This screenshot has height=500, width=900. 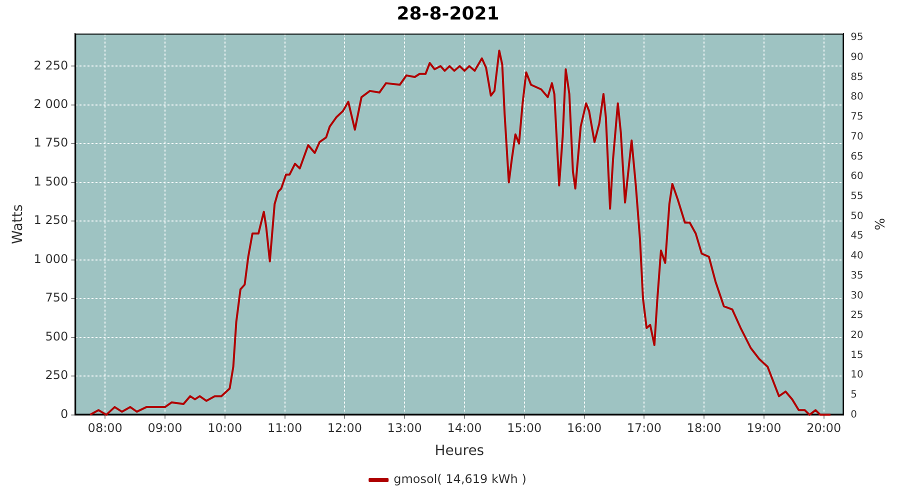 What do you see at coordinates (854, 414) in the screenshot?
I see `y2-tick-label: 0` at bounding box center [854, 414].